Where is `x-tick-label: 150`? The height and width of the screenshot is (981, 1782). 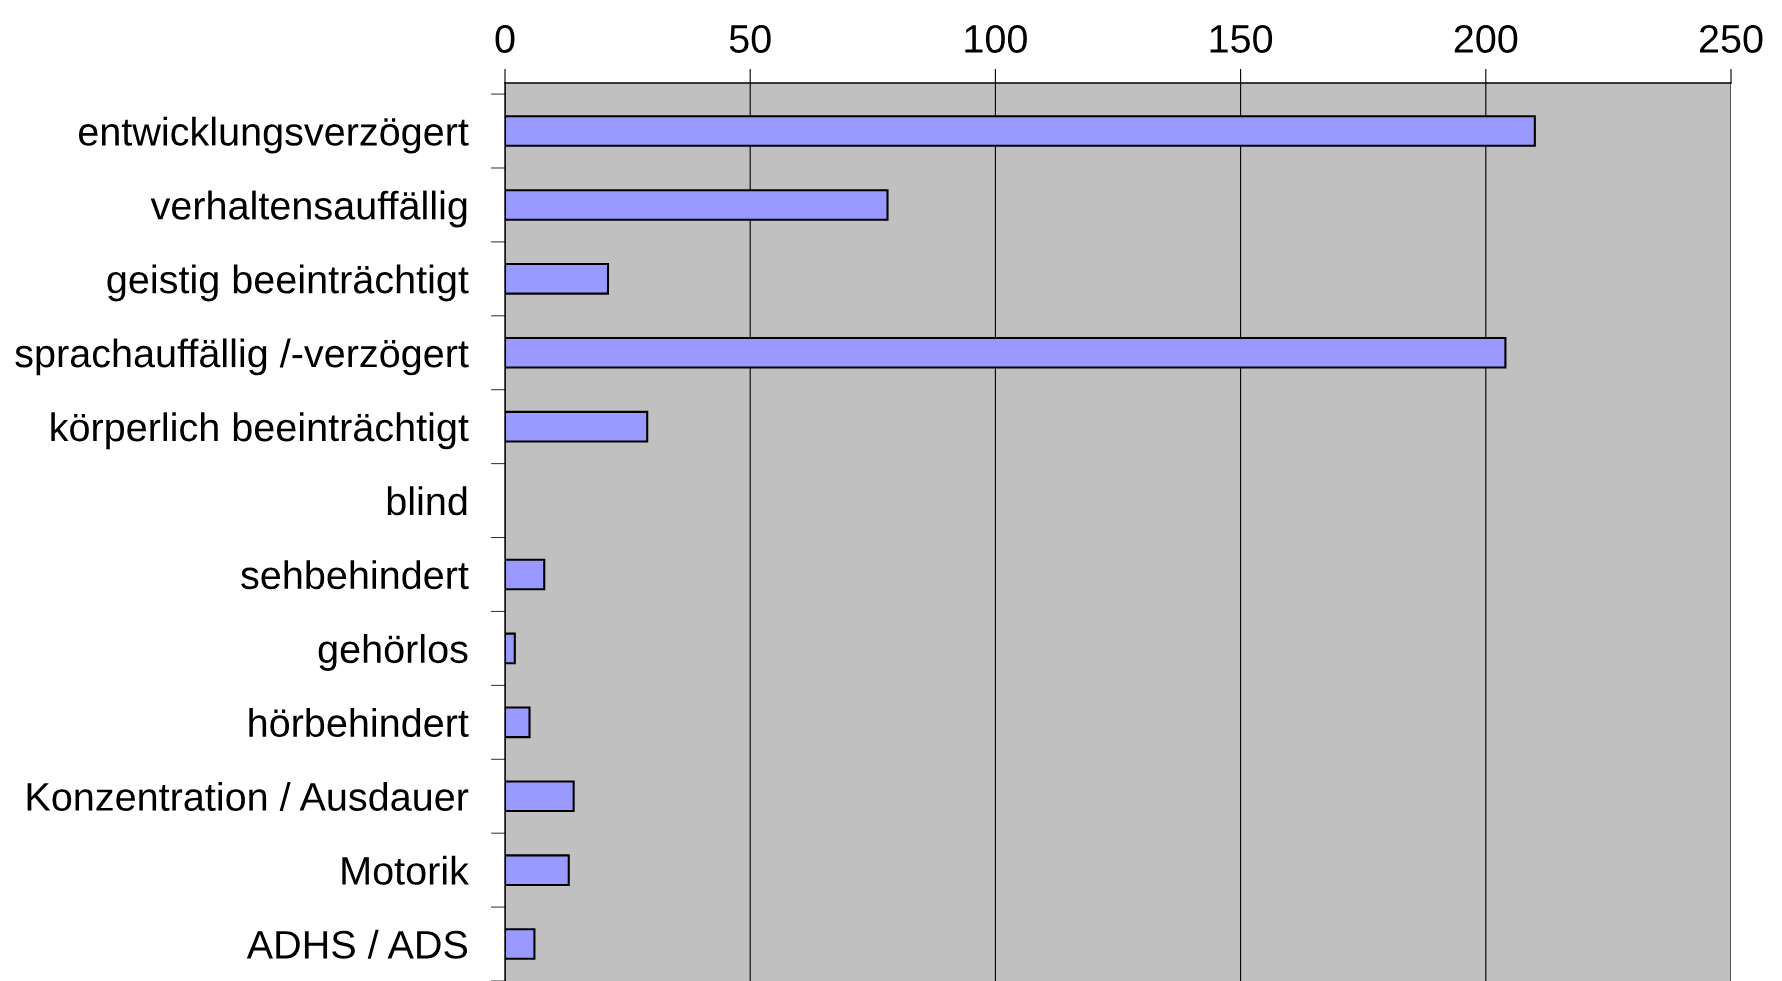
x-tick-label: 150 is located at coordinates (1241, 38).